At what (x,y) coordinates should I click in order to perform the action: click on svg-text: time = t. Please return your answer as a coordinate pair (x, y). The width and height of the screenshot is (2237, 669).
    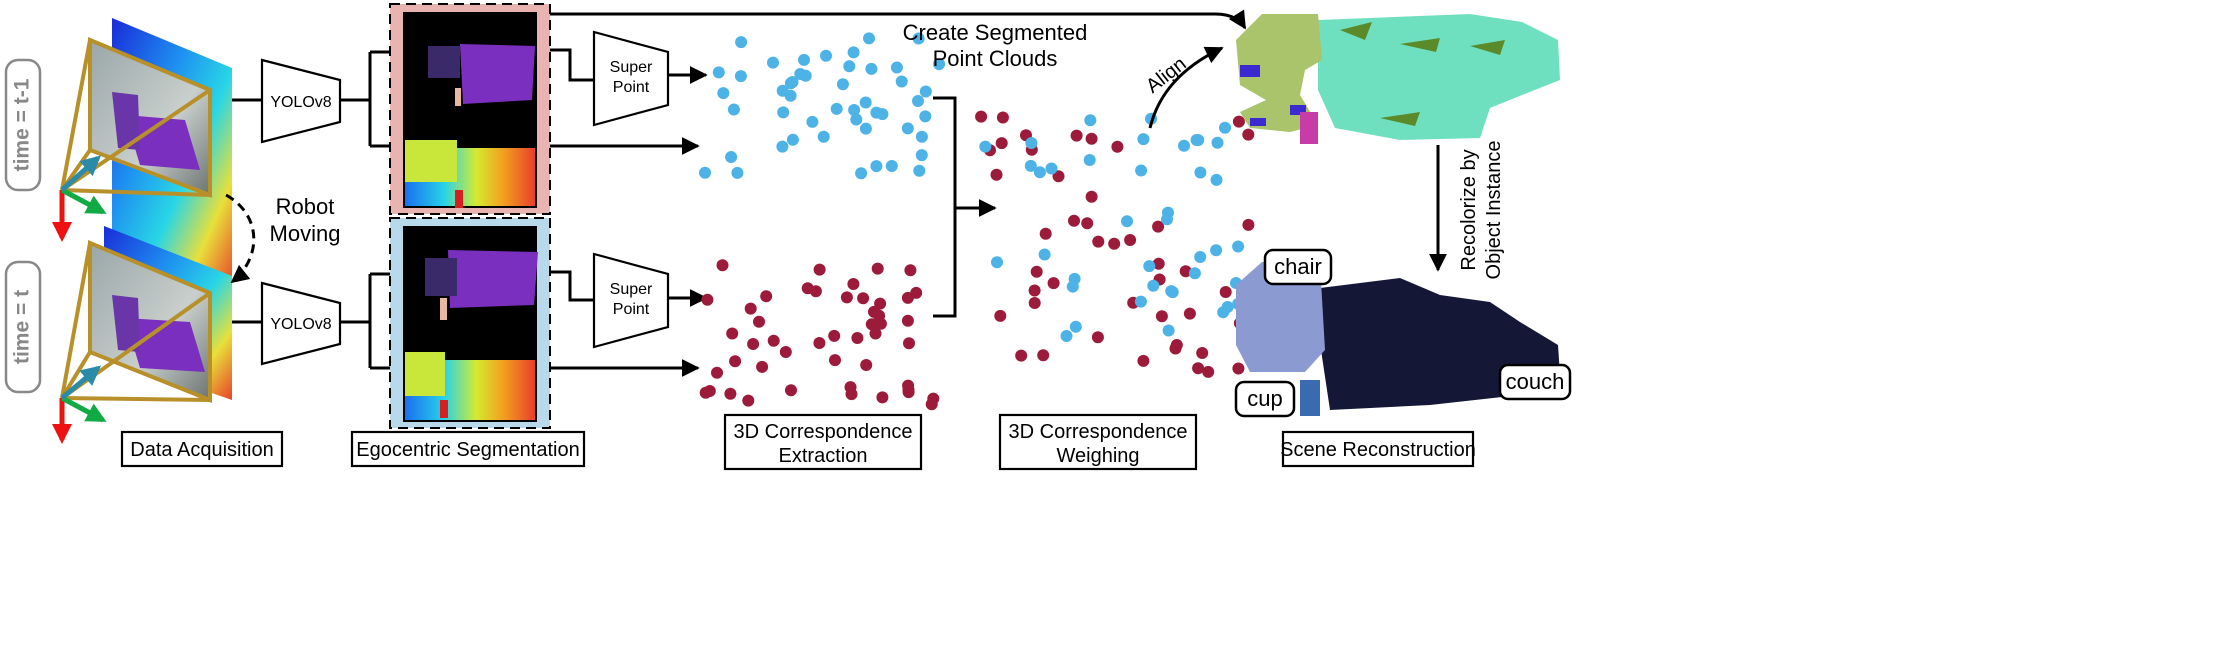
    Looking at the image, I should click on (22, 327).